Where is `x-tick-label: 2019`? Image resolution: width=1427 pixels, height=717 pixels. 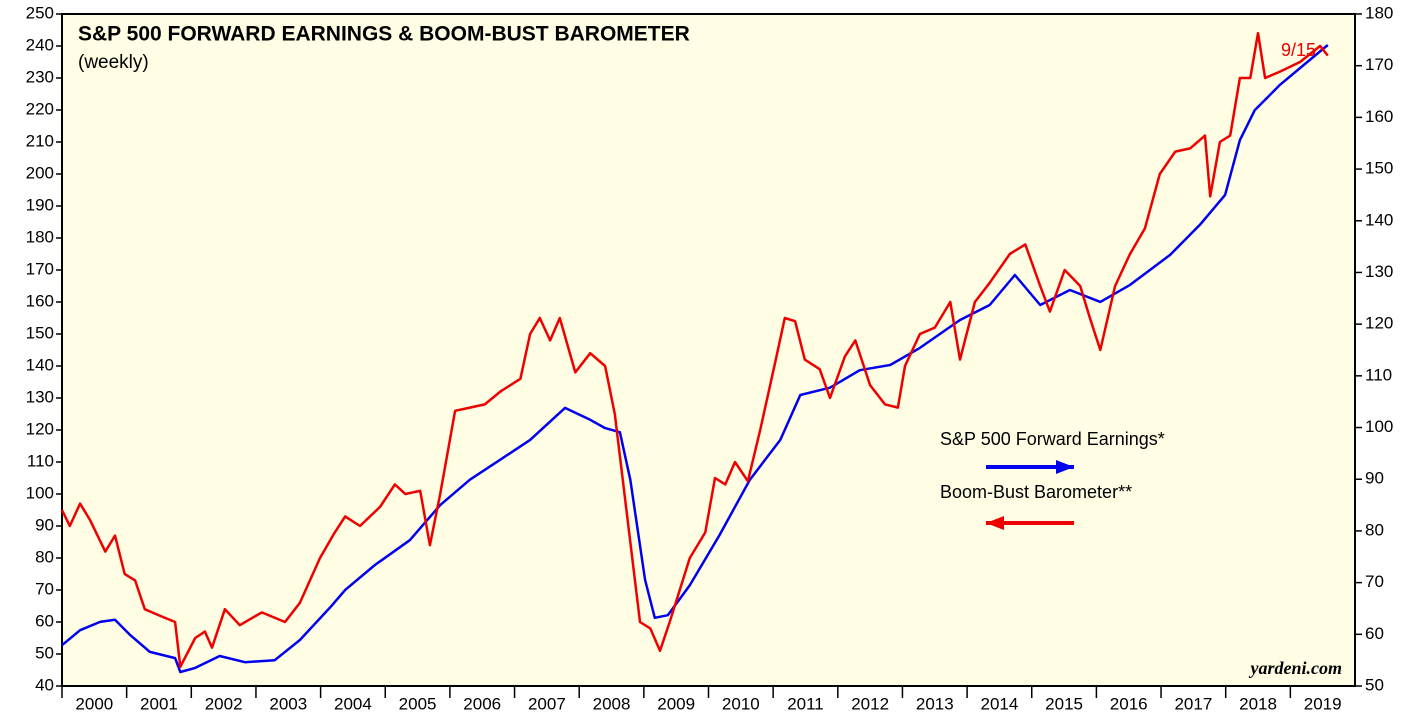 x-tick-label: 2019 is located at coordinates (1323, 703).